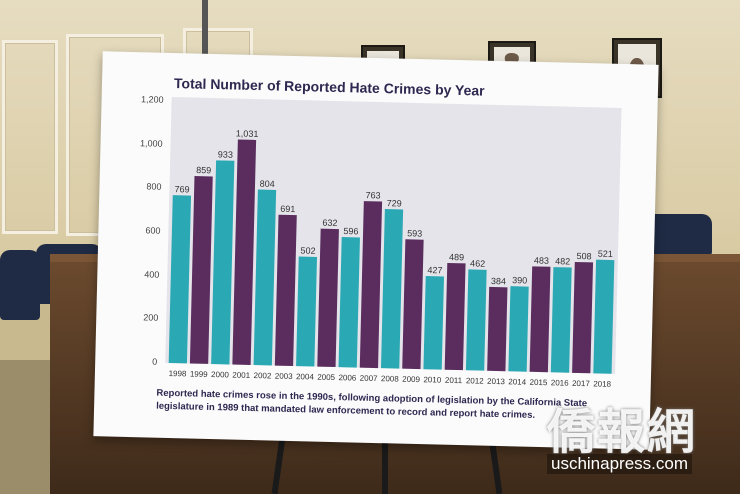 This screenshot has height=494, width=740. Describe the element at coordinates (369, 378) in the screenshot. I see `x-tick-label-2007: 2007` at that location.